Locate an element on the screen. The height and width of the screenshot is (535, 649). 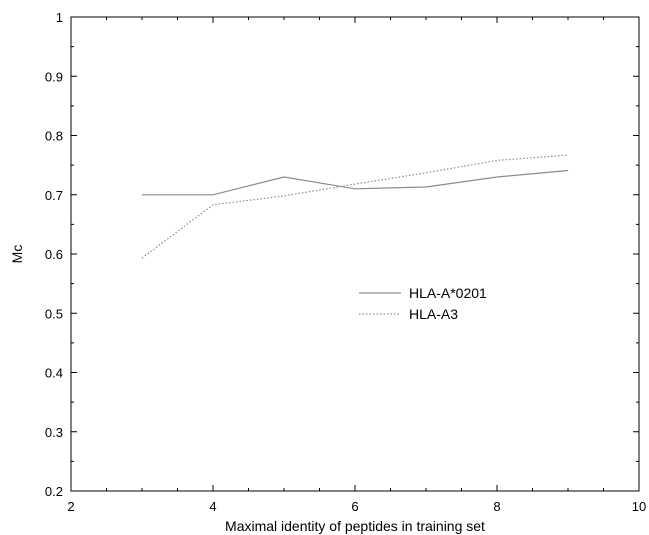
y-tick-label: 0.2 is located at coordinates (54, 491).